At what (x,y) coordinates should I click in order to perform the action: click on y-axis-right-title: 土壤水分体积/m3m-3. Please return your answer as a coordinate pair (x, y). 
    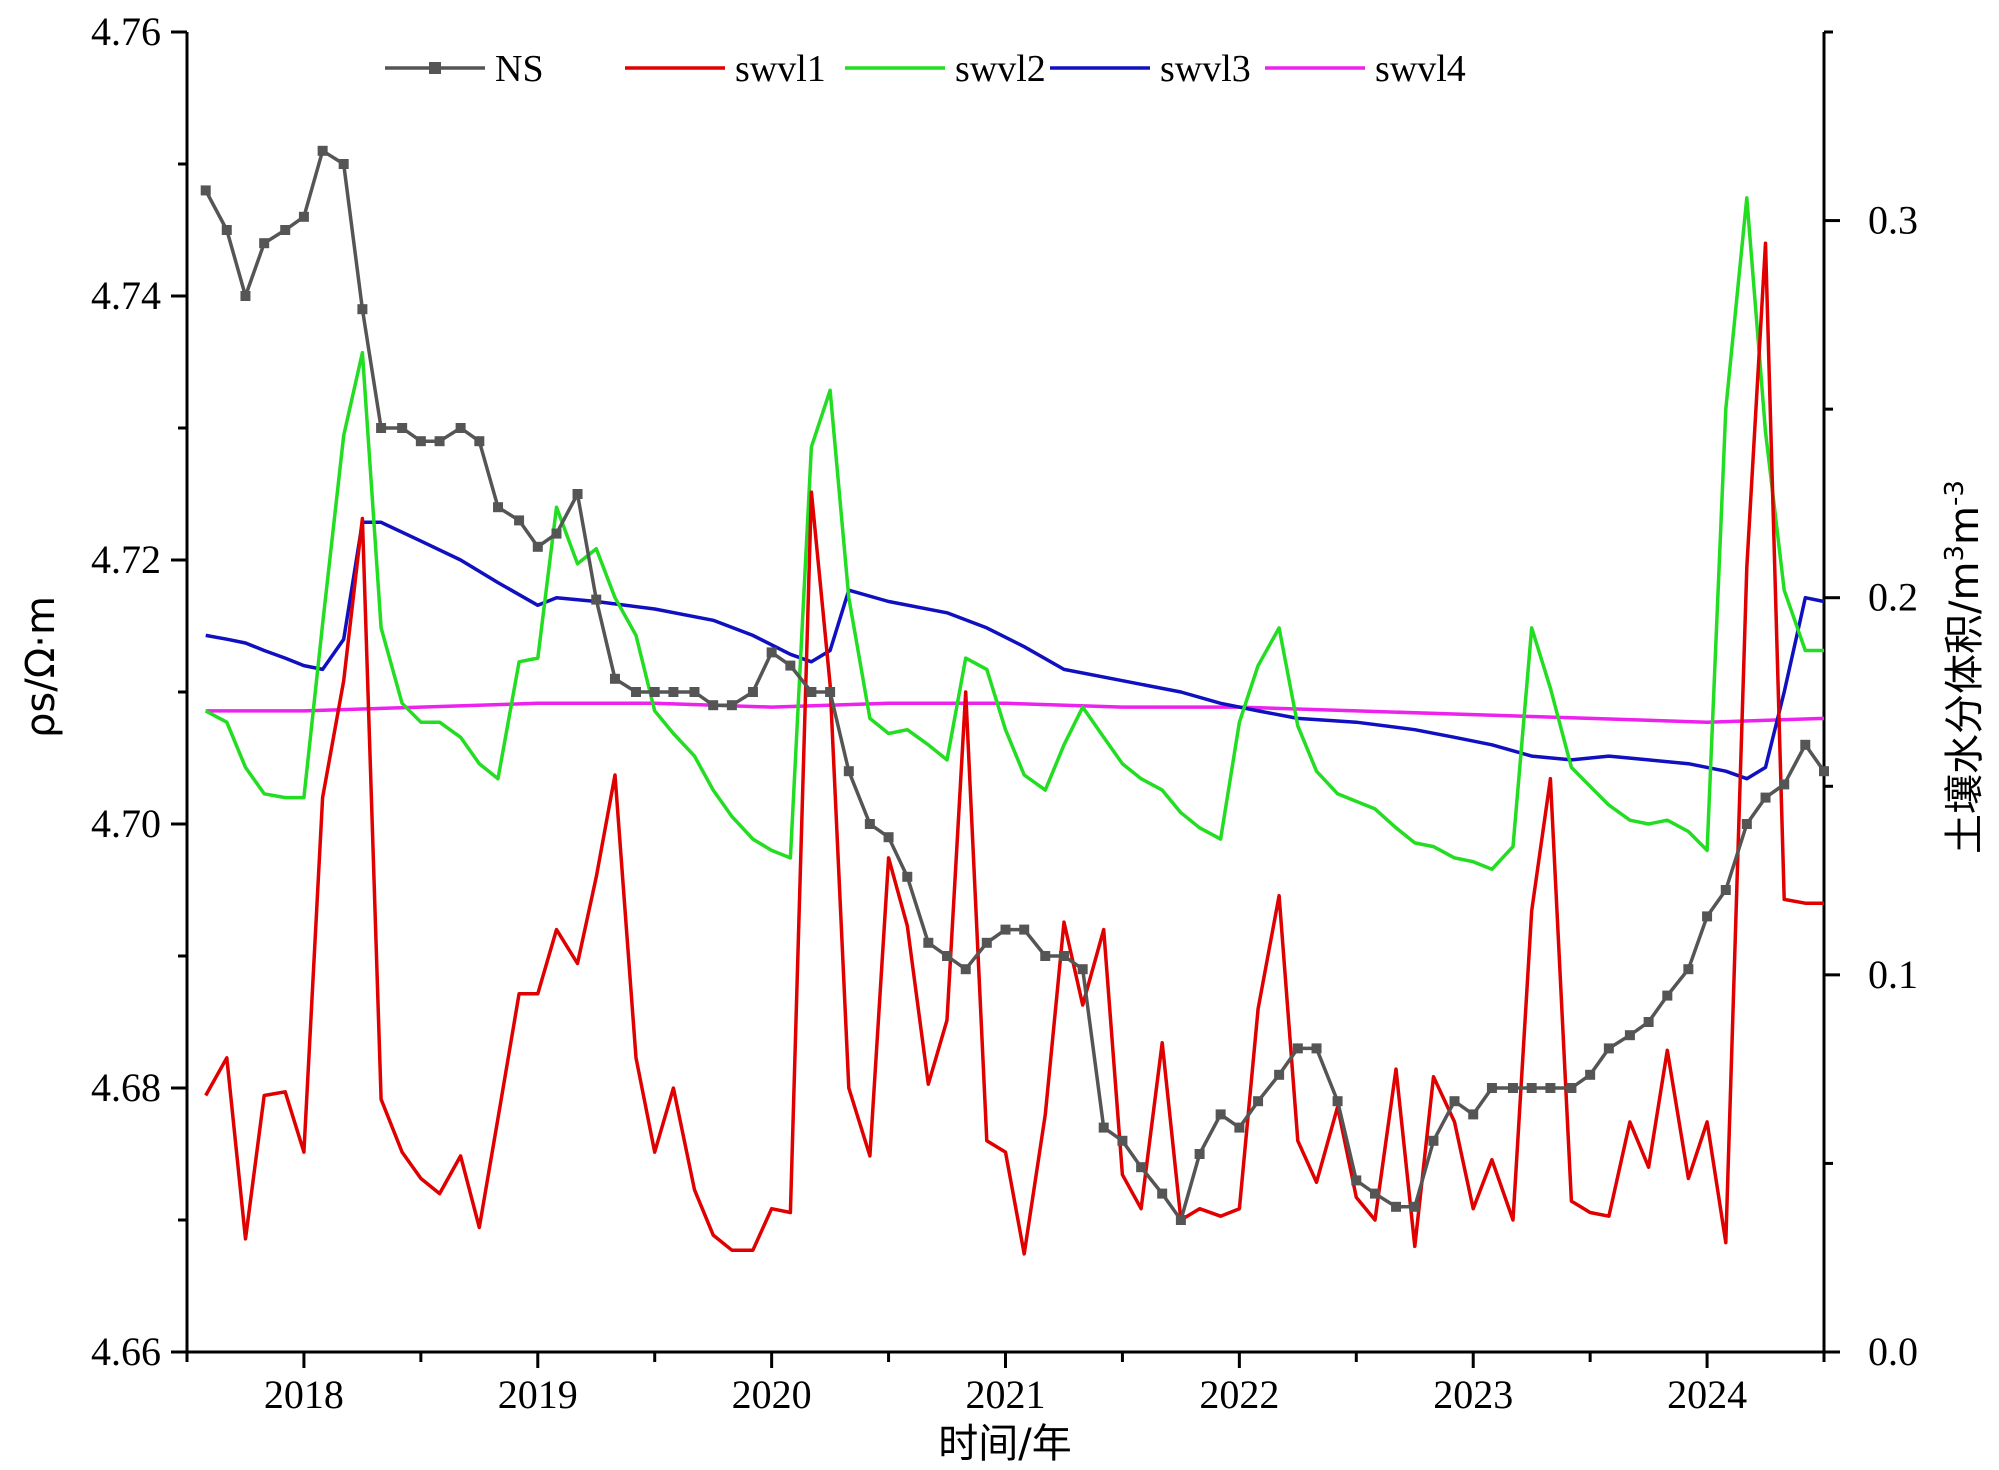
    Looking at the image, I should click on (1964, 667).